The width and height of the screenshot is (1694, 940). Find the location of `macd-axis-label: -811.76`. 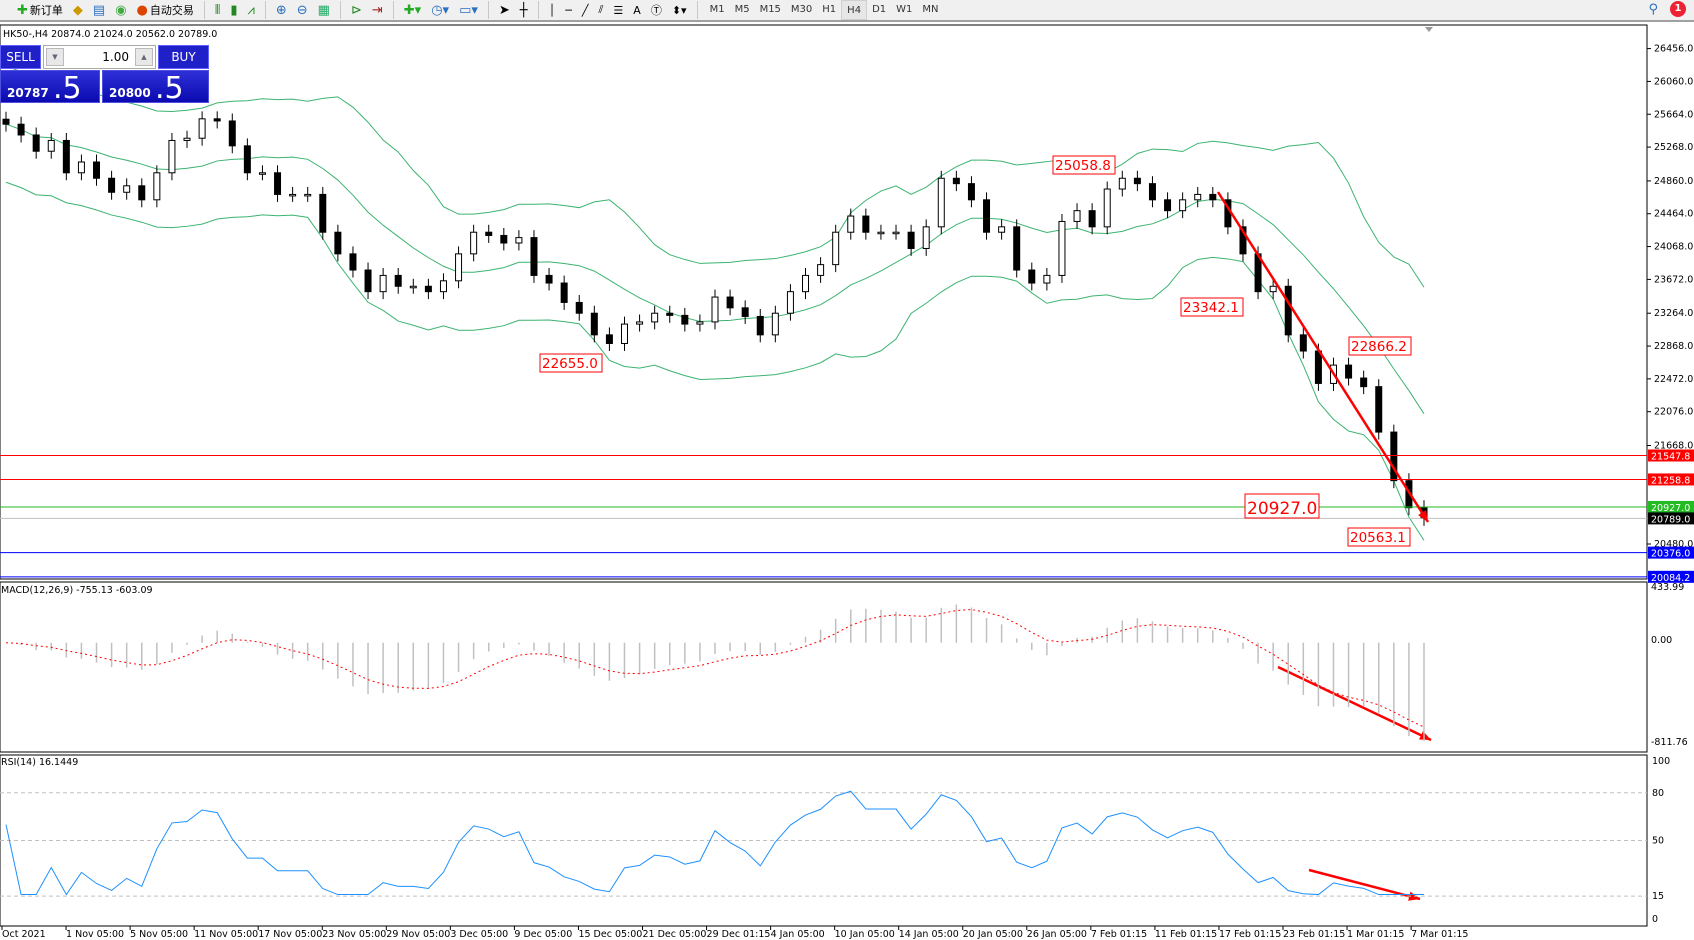

macd-axis-label: -811.76 is located at coordinates (1669, 742).